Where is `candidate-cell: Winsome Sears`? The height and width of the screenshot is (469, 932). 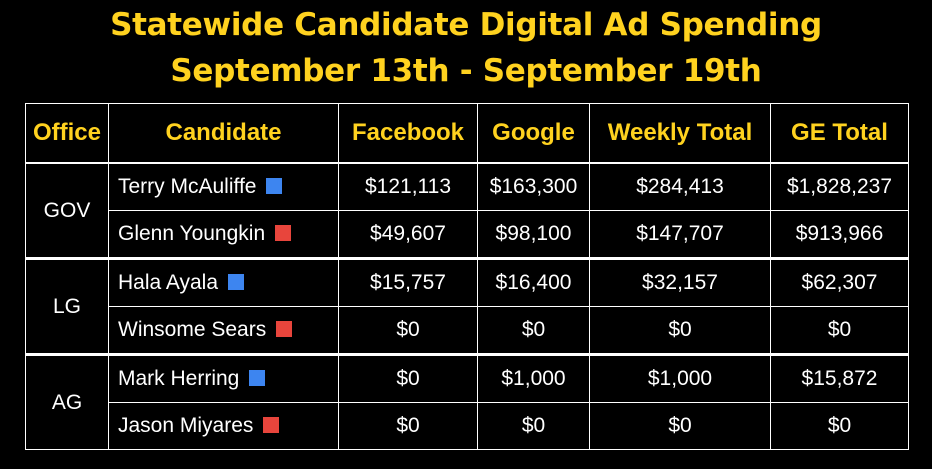 candidate-cell: Winsome Sears is located at coordinates (223, 330).